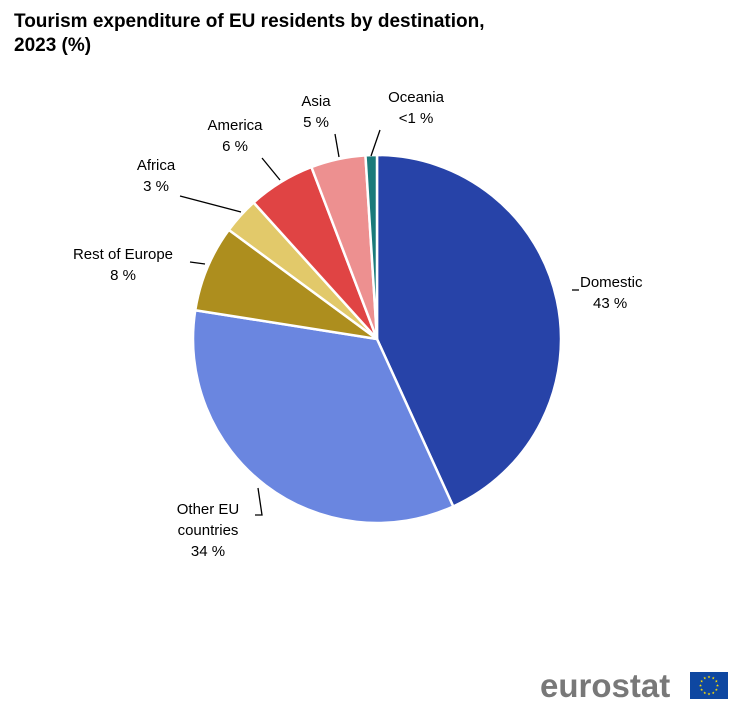  What do you see at coordinates (416, 108) in the screenshot?
I see `slice-label-oceania: Oceania <1 %` at bounding box center [416, 108].